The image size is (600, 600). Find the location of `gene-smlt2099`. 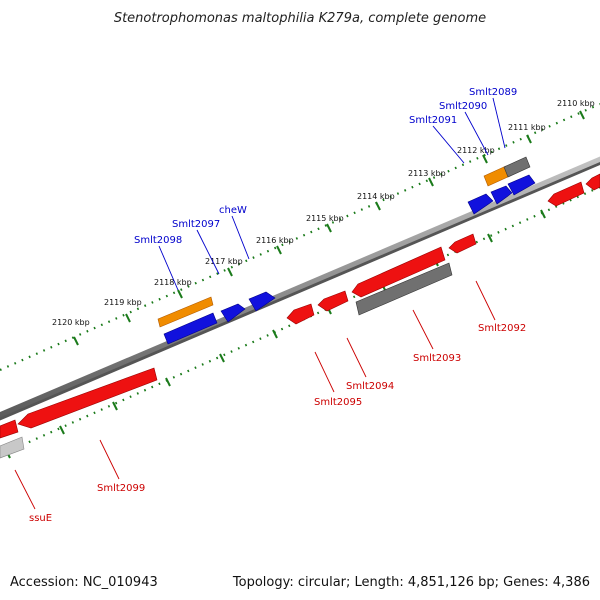

gene-smlt2099 is located at coordinates (87, 398).